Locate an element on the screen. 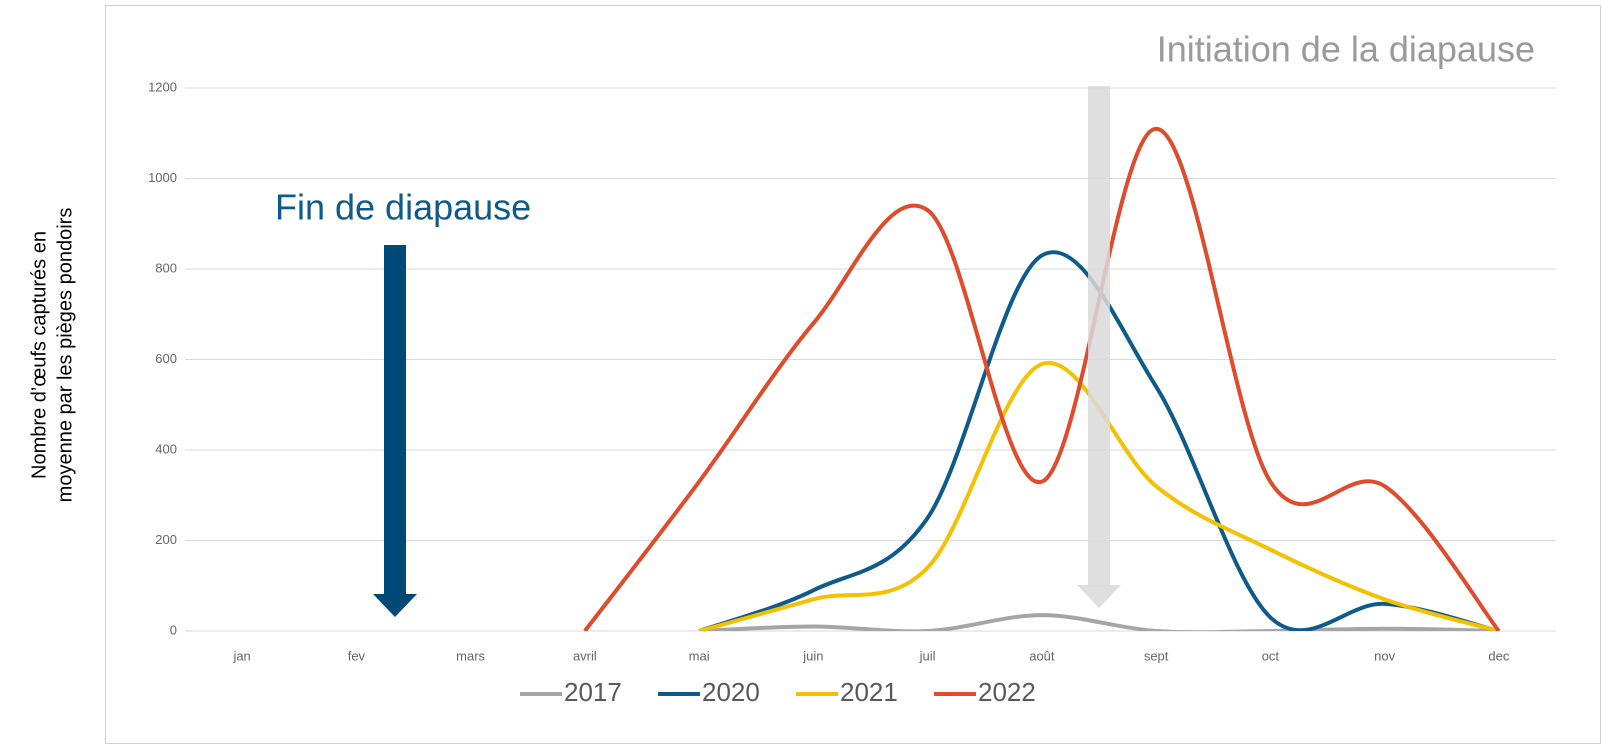  legend-label: 2022 is located at coordinates (1007, 692).